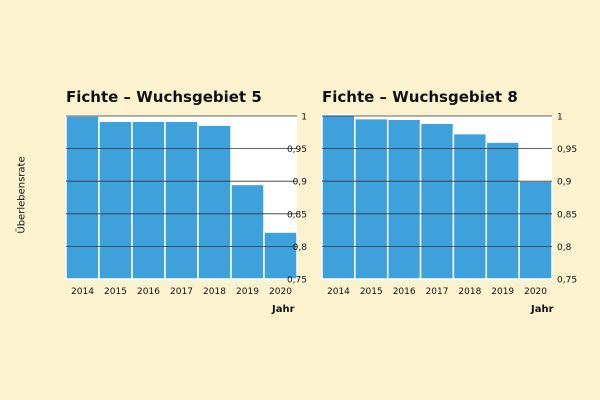 The height and width of the screenshot is (400, 600). I want to click on chart-2-title: Fichte – Wuchsgebiet 8, so click(420, 97).